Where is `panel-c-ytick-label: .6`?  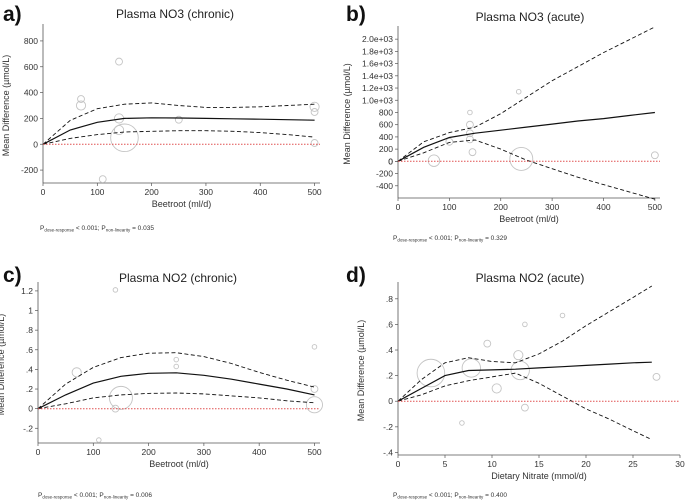
panel-c-ytick-label: .6 is located at coordinates (29, 350).